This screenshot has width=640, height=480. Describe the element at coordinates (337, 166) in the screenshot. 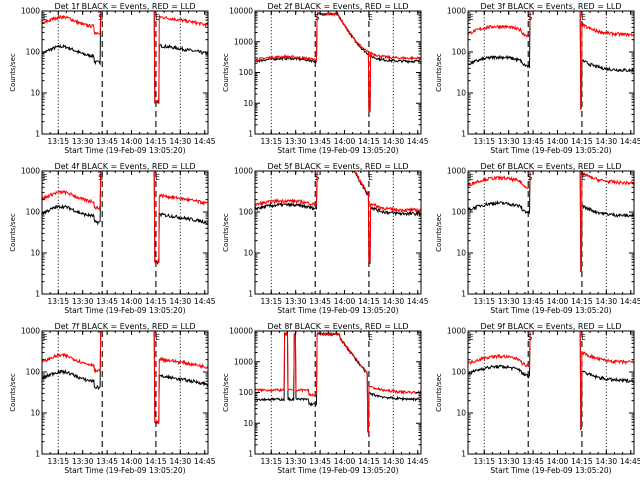

I see `plot-title: Det 5f BLACK = Events, RED = LLD` at that location.